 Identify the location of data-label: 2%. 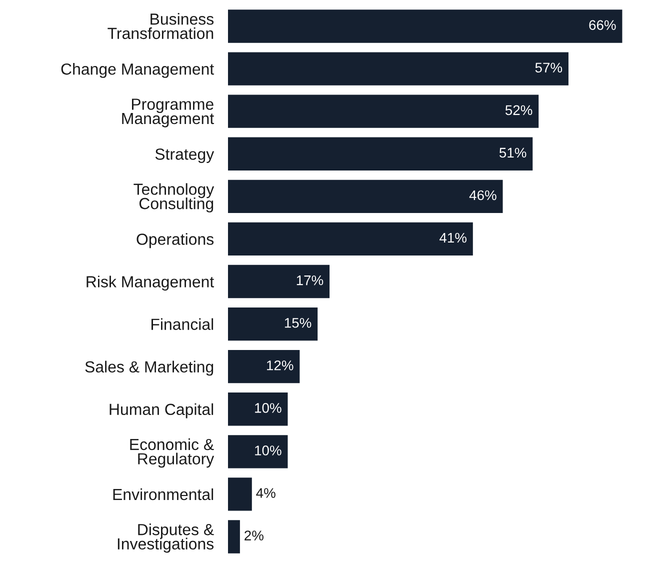
(254, 535).